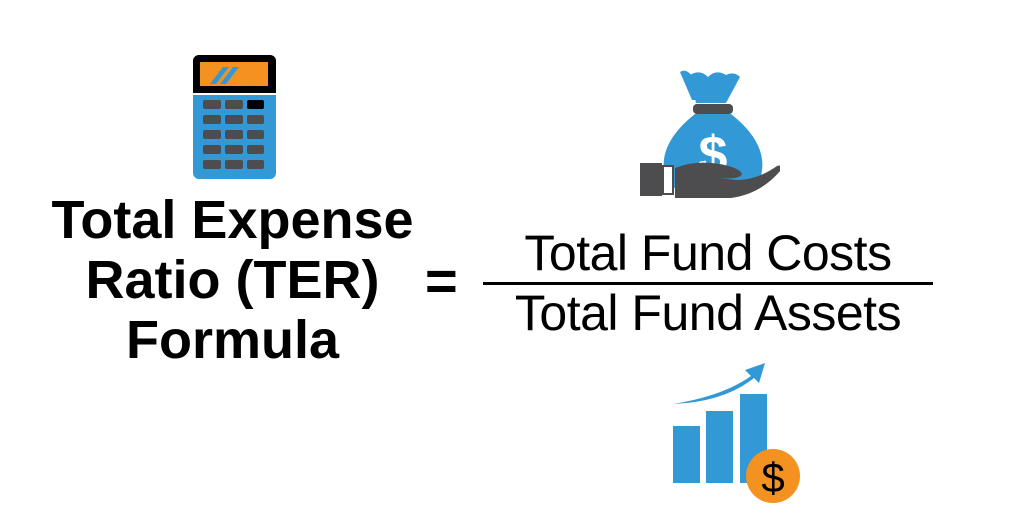 Image resolution: width=1024 pixels, height=526 pixels. Describe the element at coordinates (708, 253) in the screenshot. I see `numerator: Total Fund Costs` at that location.